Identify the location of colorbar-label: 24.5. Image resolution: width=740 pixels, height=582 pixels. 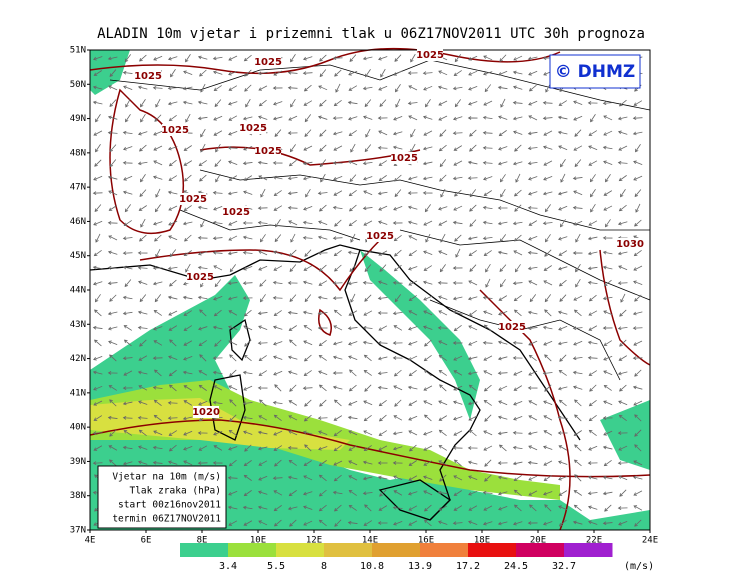
(516, 566).